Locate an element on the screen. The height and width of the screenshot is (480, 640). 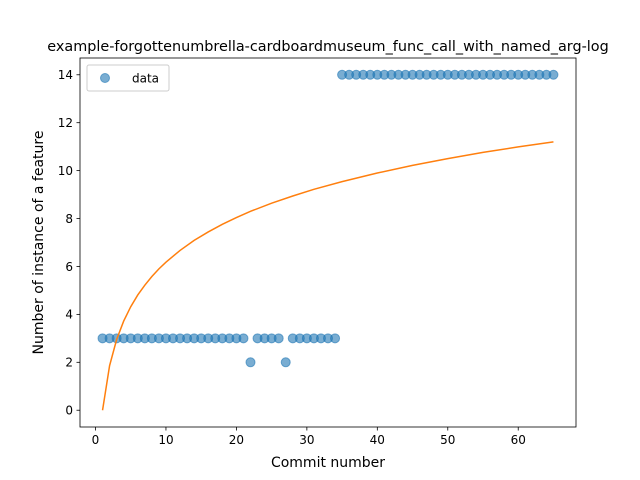
x-axis-label: Commit number is located at coordinates (328, 463).